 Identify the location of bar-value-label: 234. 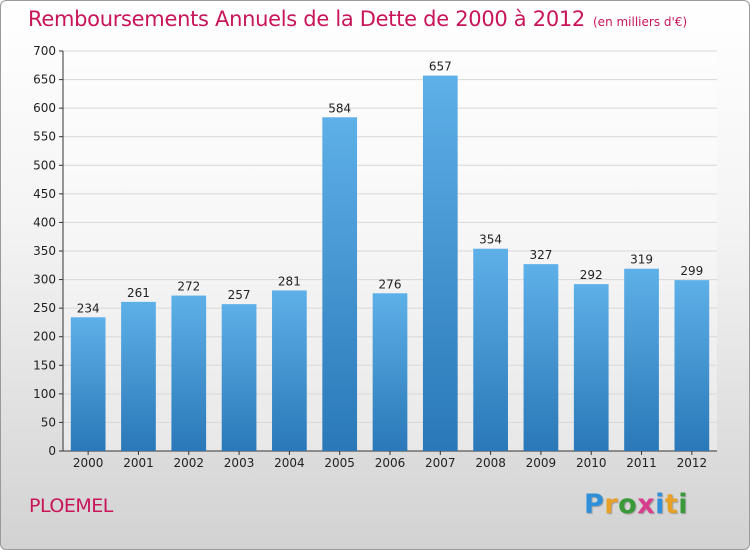
(88, 308).